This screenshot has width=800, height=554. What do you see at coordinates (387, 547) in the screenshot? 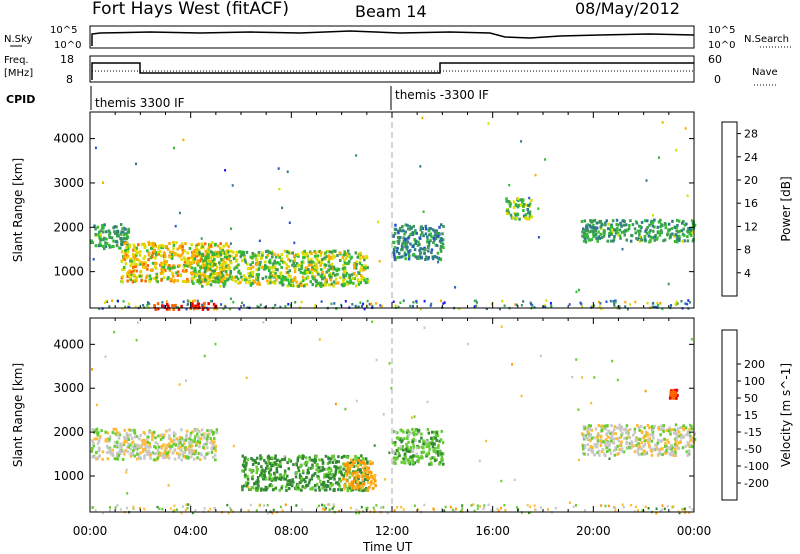
I see `time-axis-label: Time UT` at bounding box center [387, 547].